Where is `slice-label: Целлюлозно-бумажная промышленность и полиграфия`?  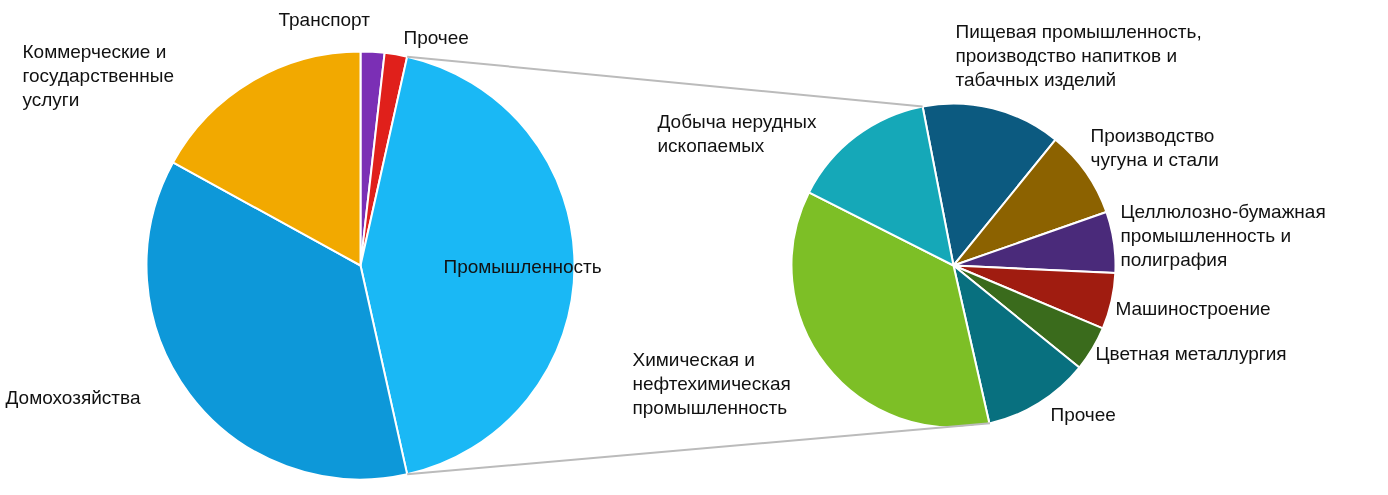 slice-label: Целлюлозно-бумажная промышленность и полиграфия is located at coordinates (1223, 235).